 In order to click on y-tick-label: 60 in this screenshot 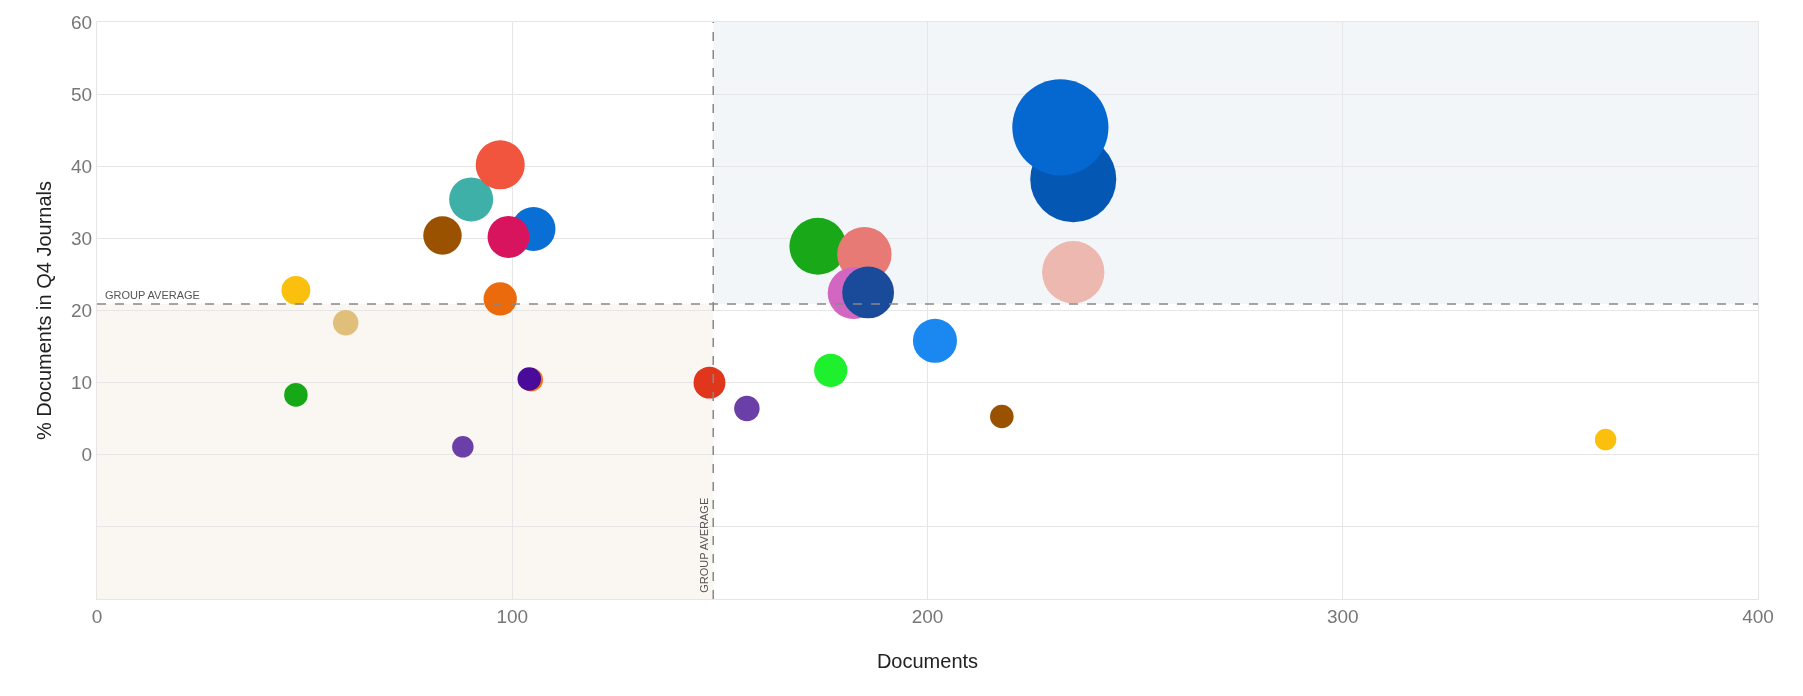, I will do `click(82, 22)`.